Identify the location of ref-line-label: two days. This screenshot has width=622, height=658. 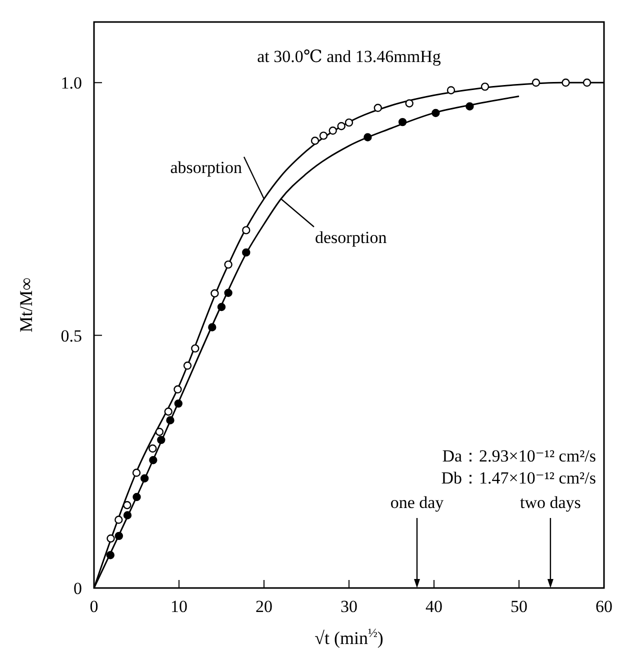
(550, 502).